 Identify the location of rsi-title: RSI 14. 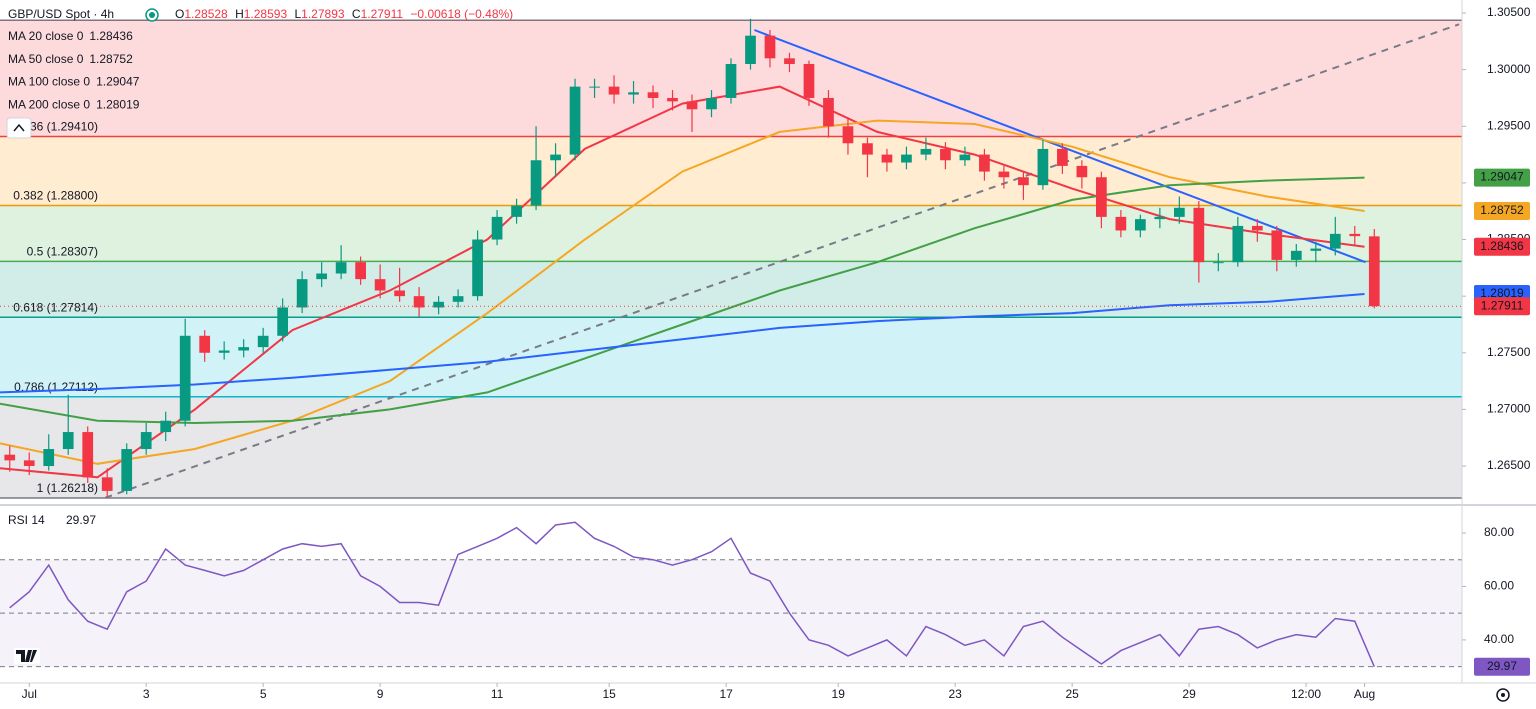
(26, 520).